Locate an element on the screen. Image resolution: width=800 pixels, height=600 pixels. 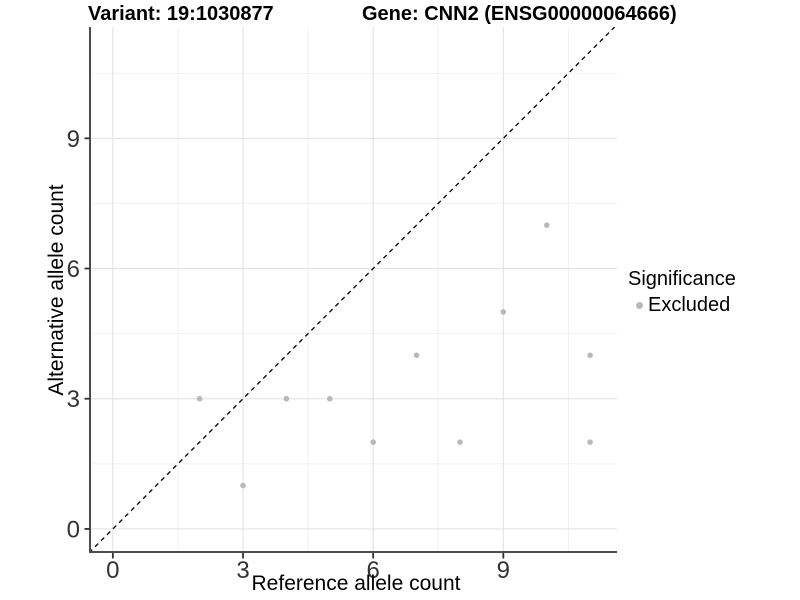
y-tick-label: 6 is located at coordinates (73, 269).